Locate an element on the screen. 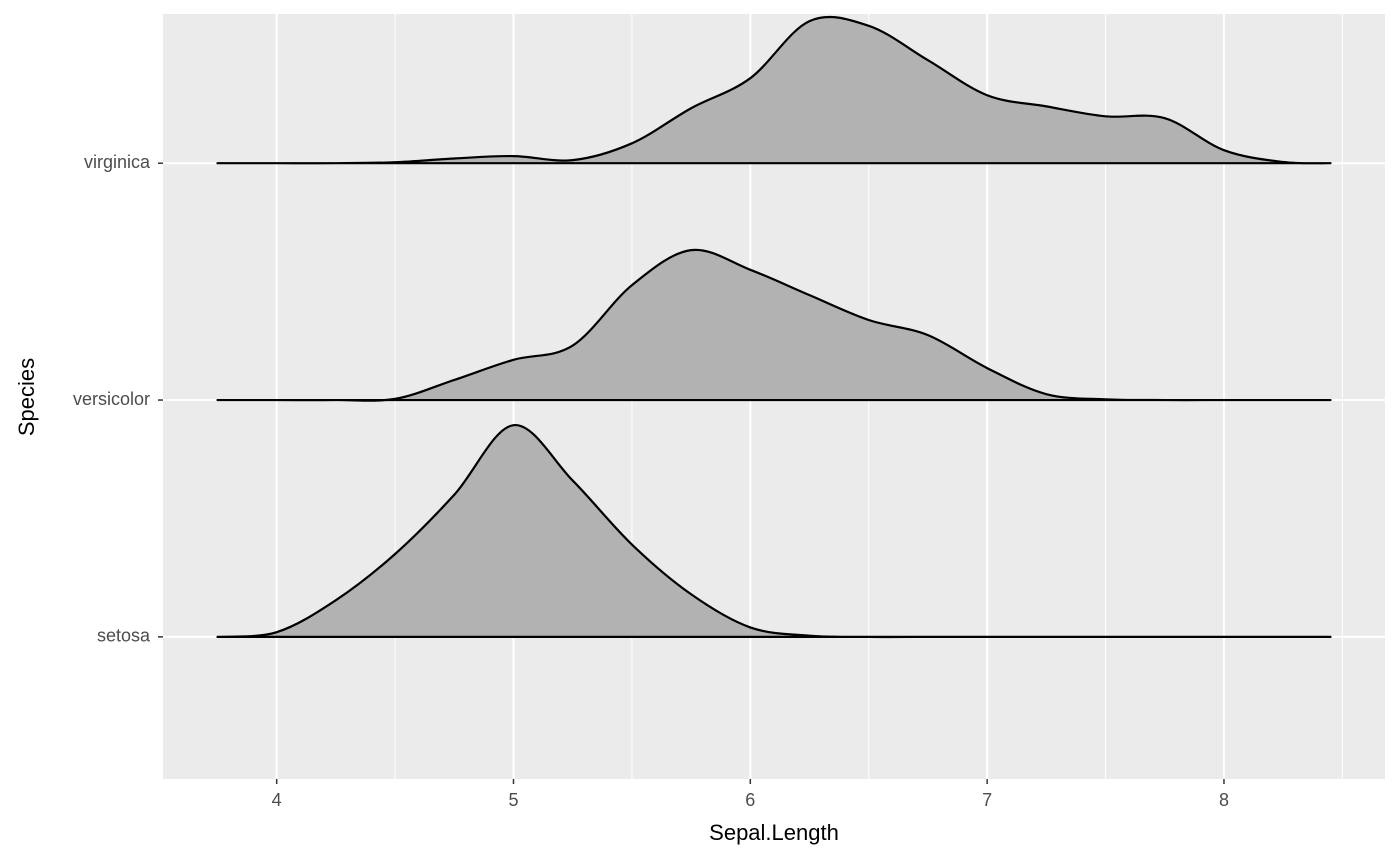  y-tick-label: versicolor is located at coordinates (111, 399).